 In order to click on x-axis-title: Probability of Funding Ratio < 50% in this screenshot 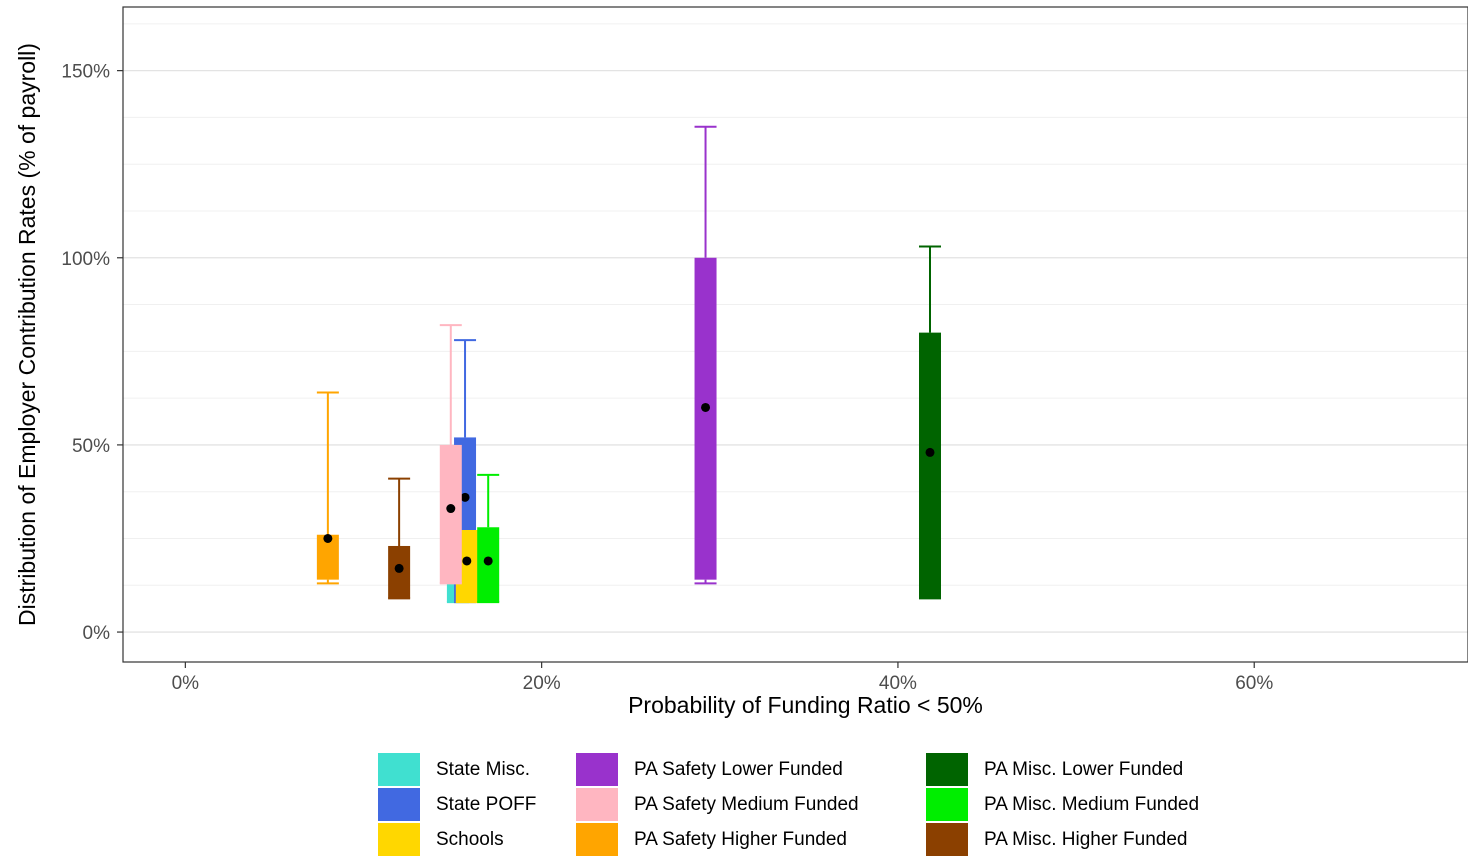, I will do `click(805, 705)`.